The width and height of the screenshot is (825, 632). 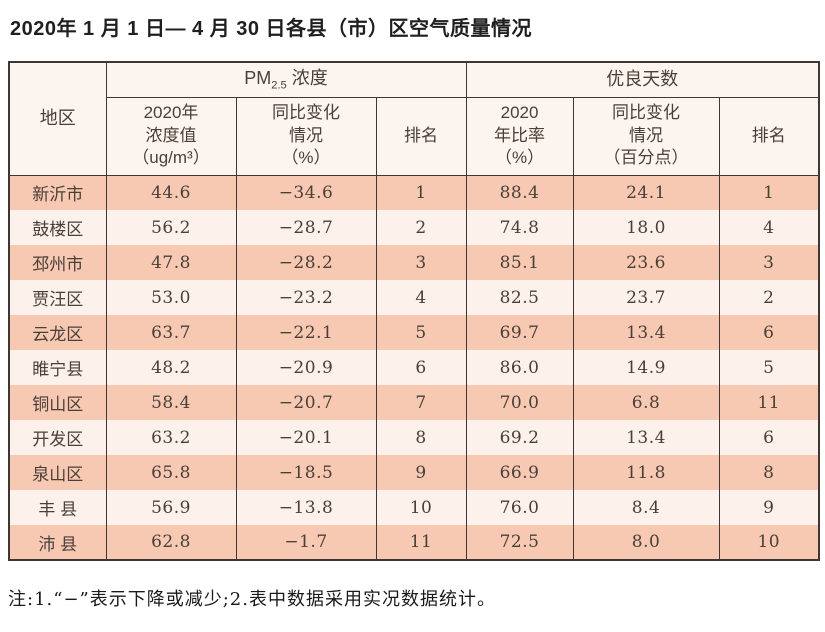 I want to click on pm25-label-rest: 浓度, so click(x=307, y=77).